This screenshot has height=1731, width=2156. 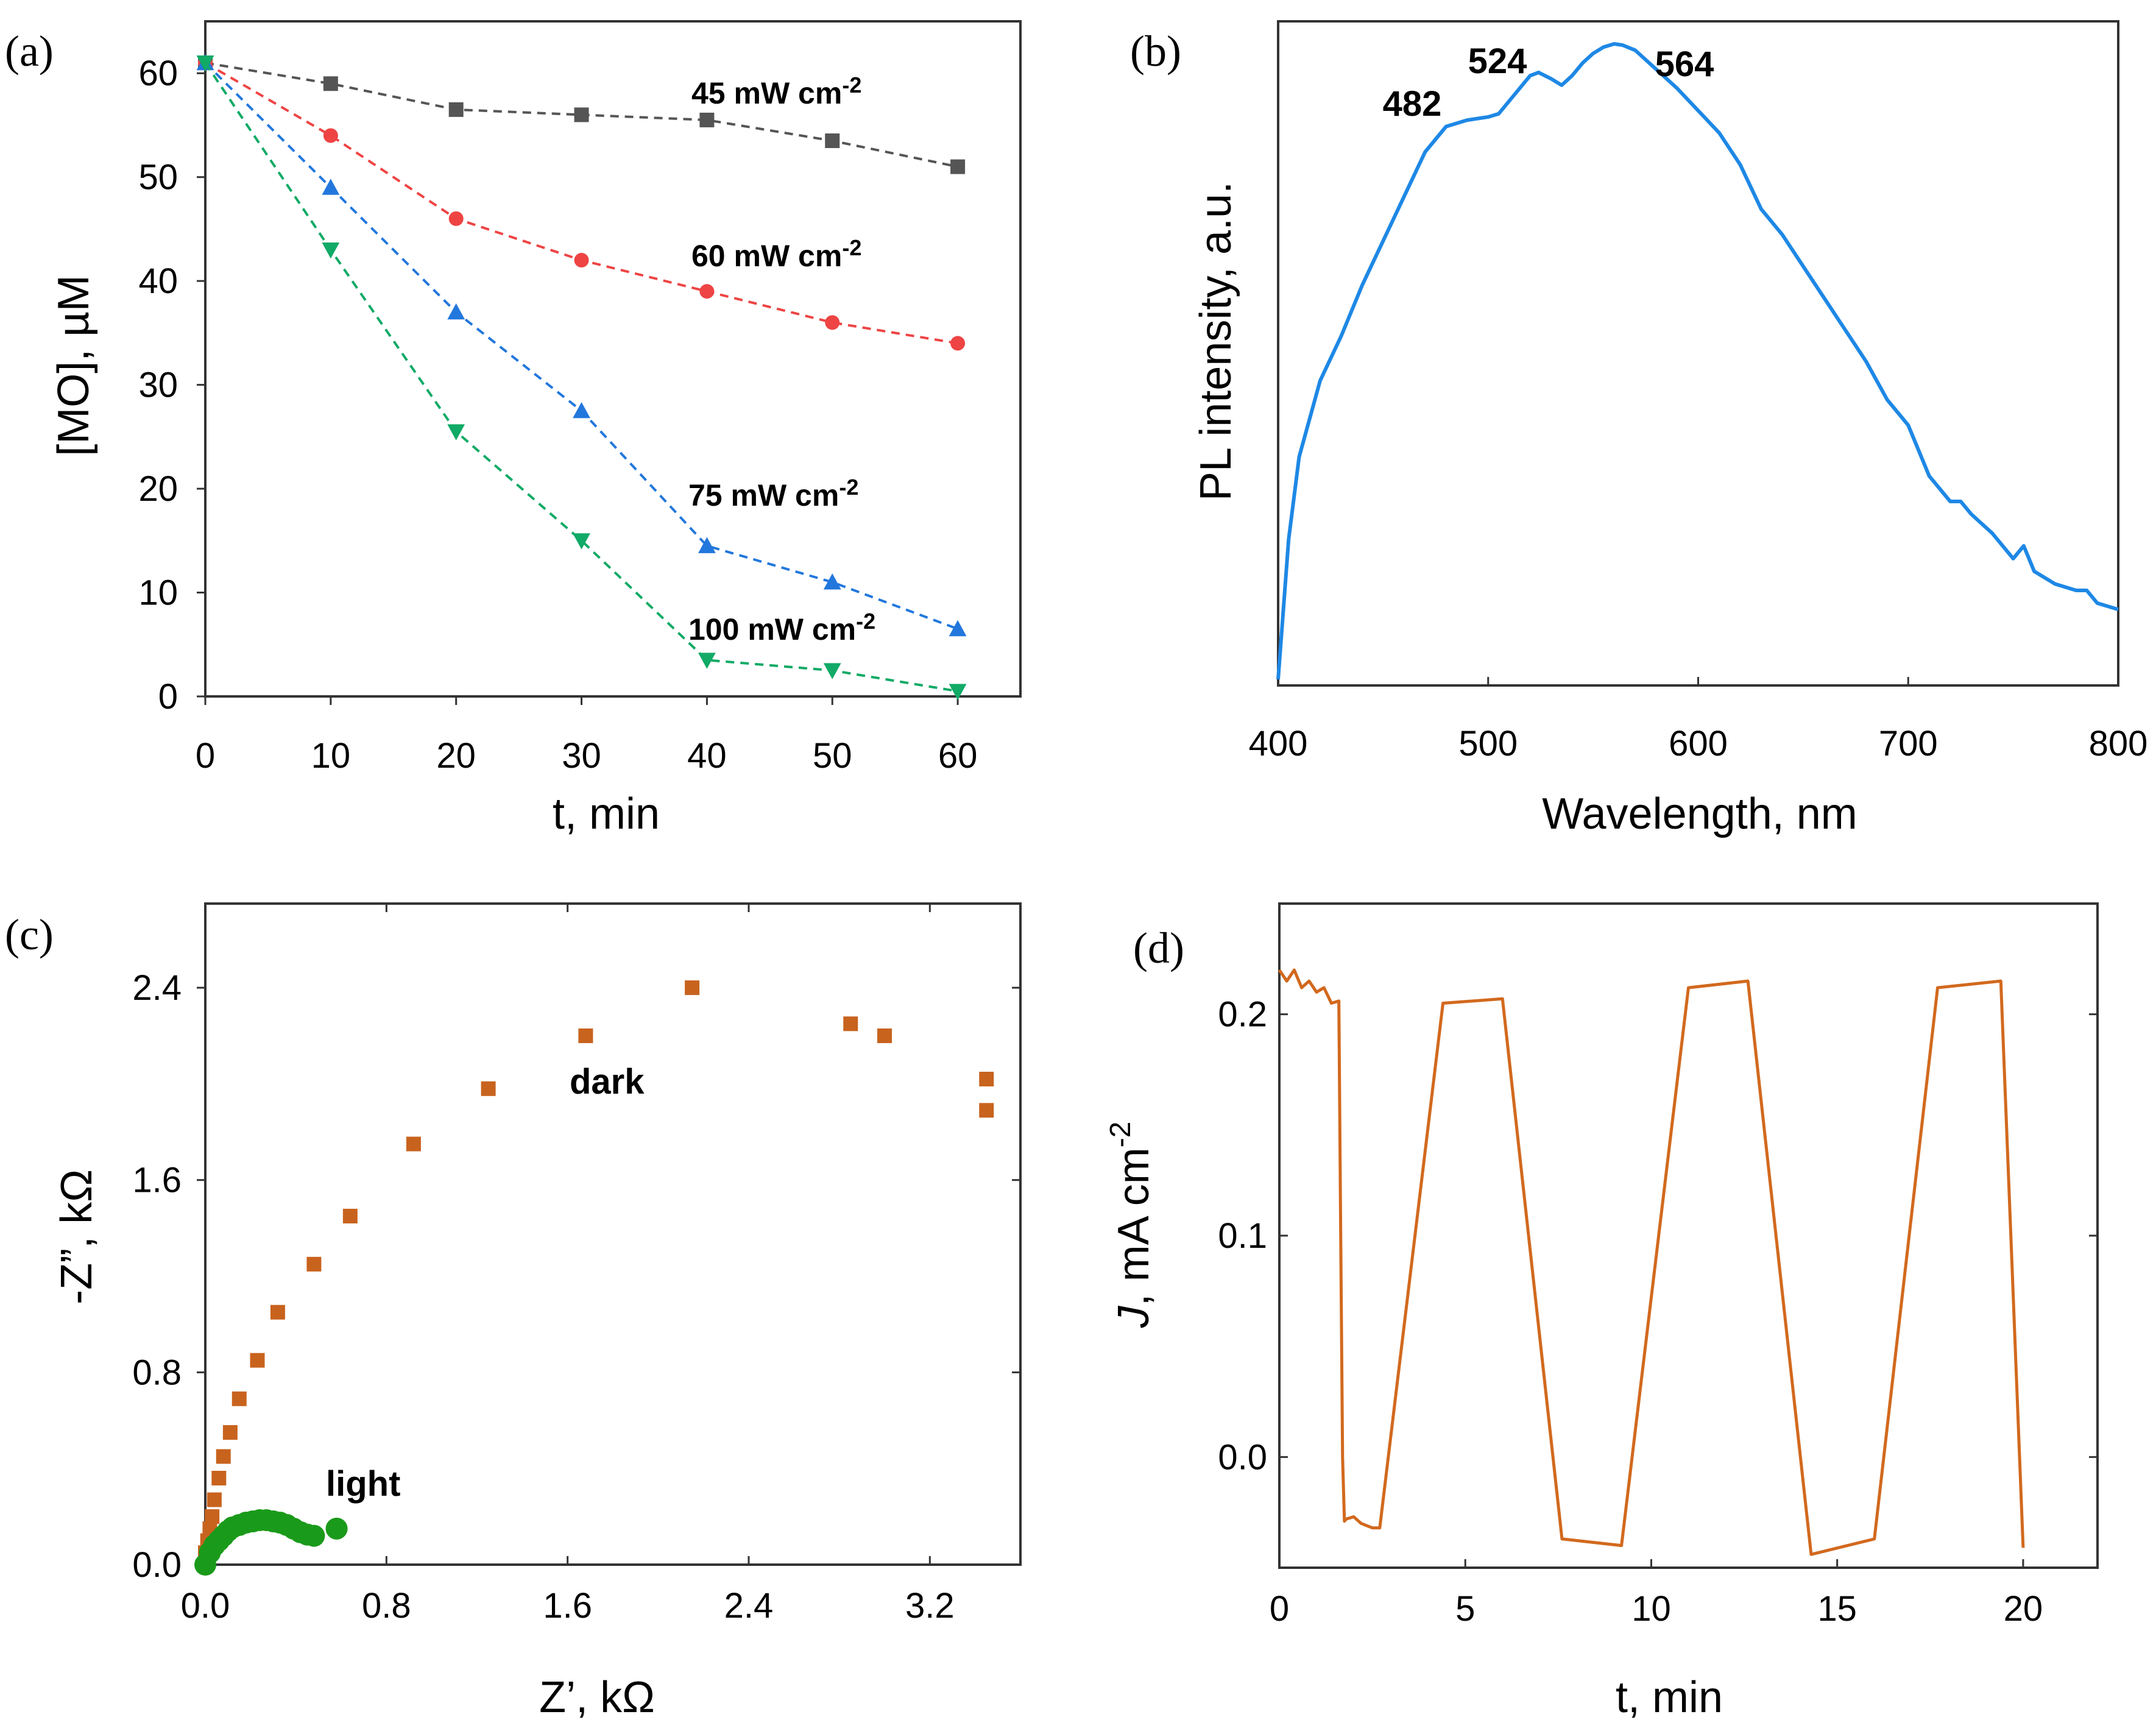 What do you see at coordinates (158, 281) in the screenshot?
I see `panel-a-y-tick-label: 40` at bounding box center [158, 281].